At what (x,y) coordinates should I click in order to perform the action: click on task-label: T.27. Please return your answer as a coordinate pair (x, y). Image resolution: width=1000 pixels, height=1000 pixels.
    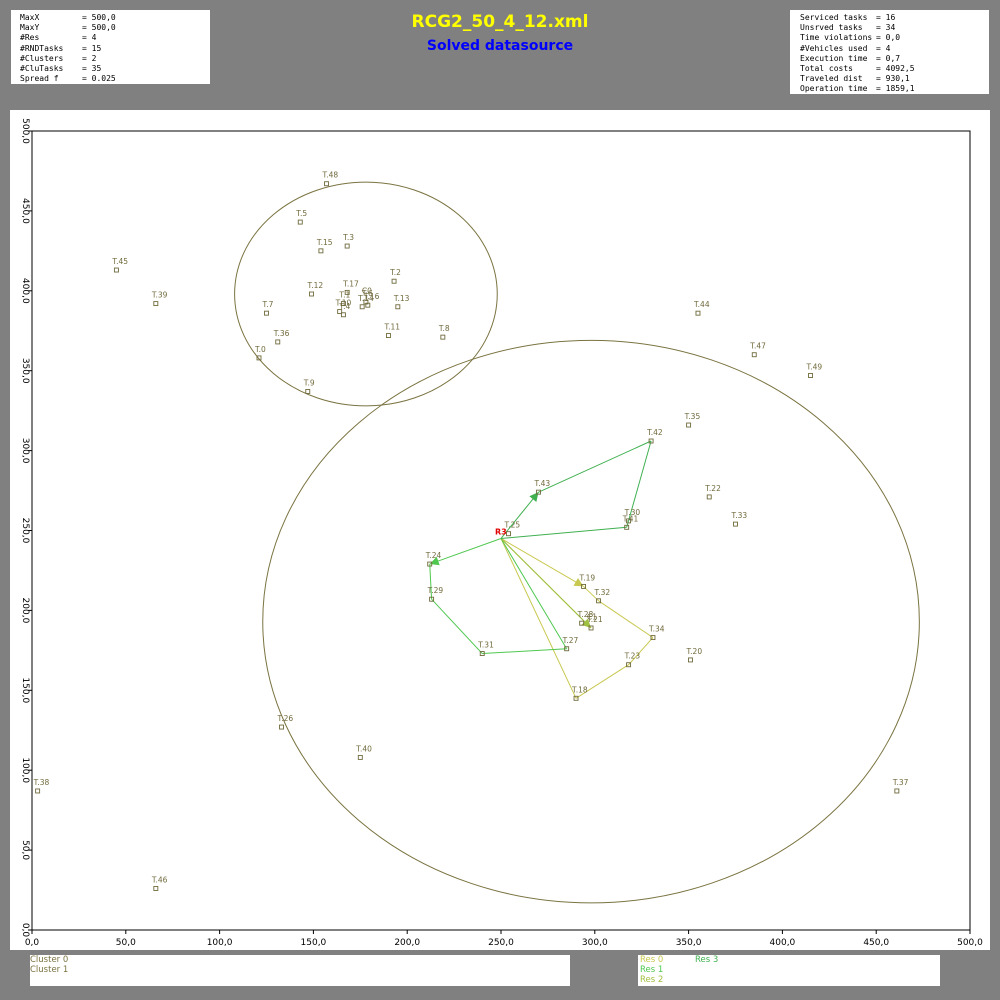
    Looking at the image, I should click on (570, 640).